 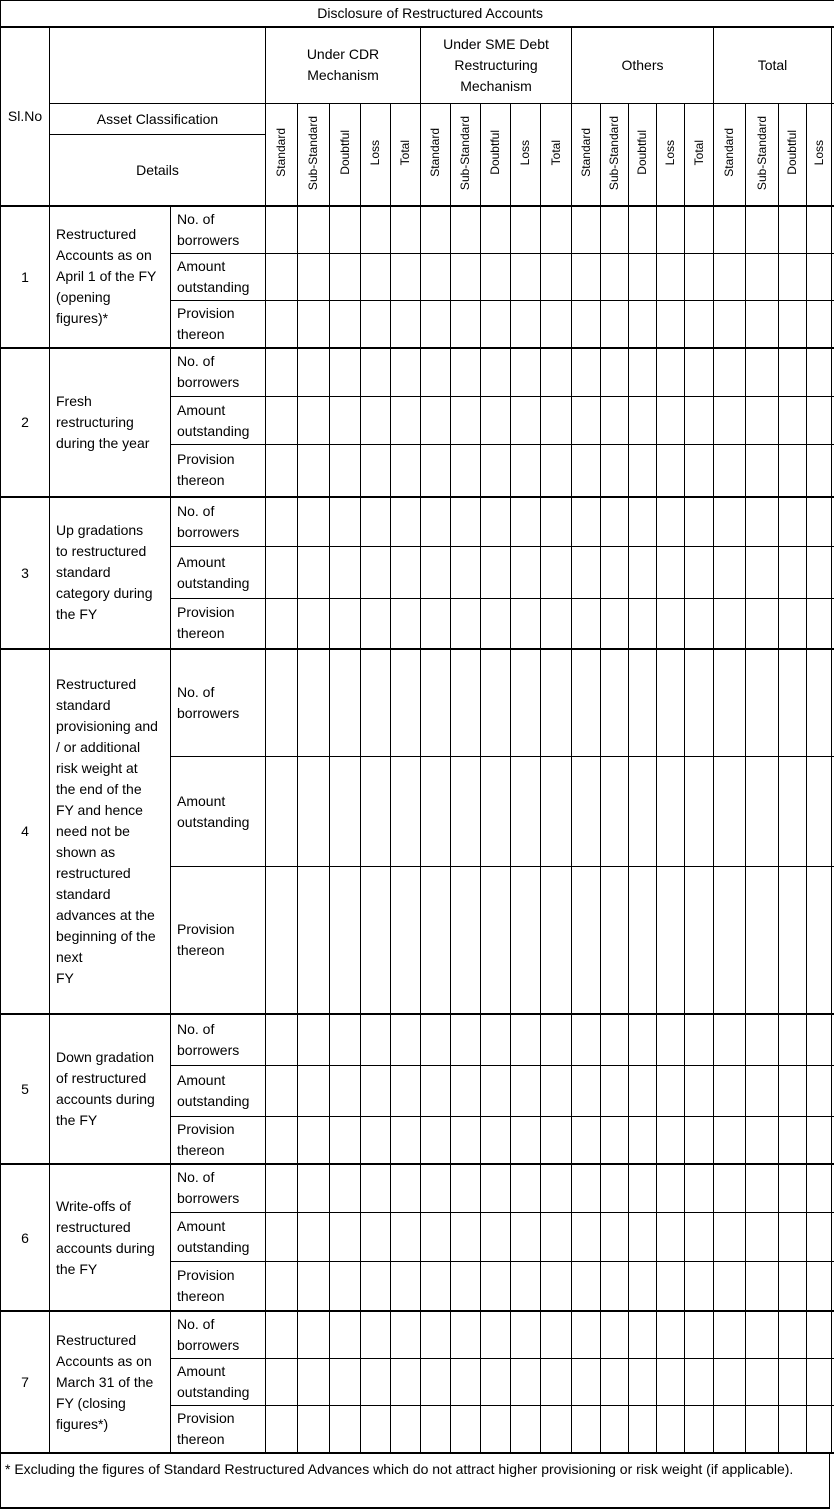 I want to click on row-number: 7, so click(x=25, y=1382).